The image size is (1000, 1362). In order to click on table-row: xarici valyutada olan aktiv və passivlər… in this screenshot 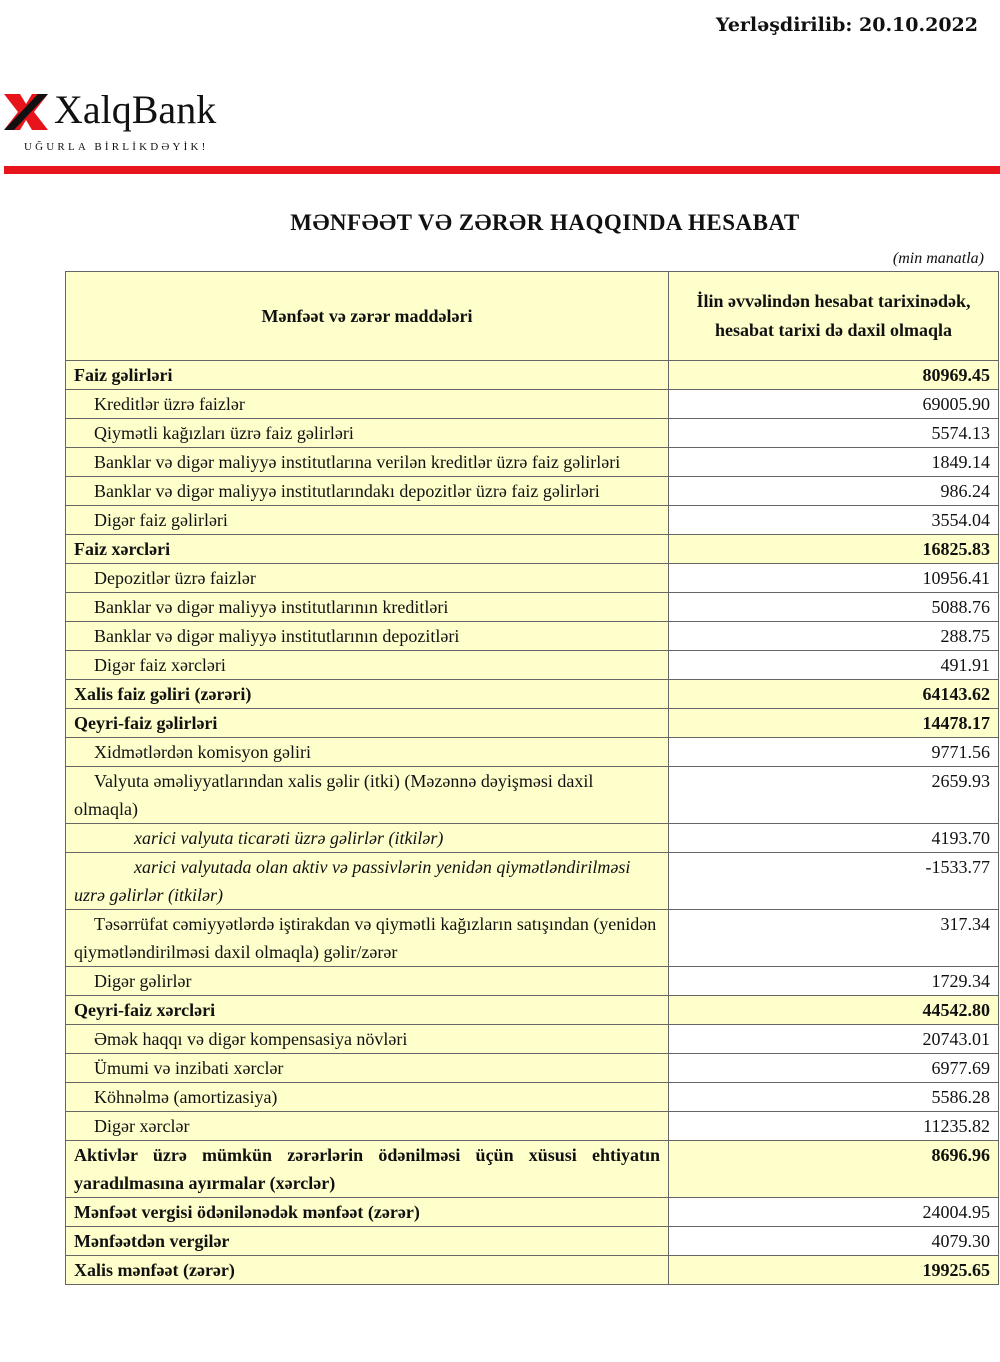, I will do `click(532, 881)`.